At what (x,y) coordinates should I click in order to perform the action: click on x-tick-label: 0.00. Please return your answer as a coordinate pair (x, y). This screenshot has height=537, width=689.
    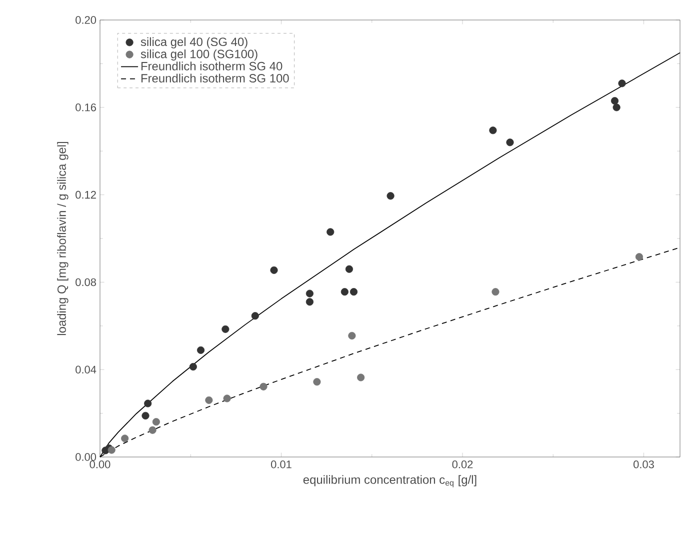
    Looking at the image, I should click on (100, 464).